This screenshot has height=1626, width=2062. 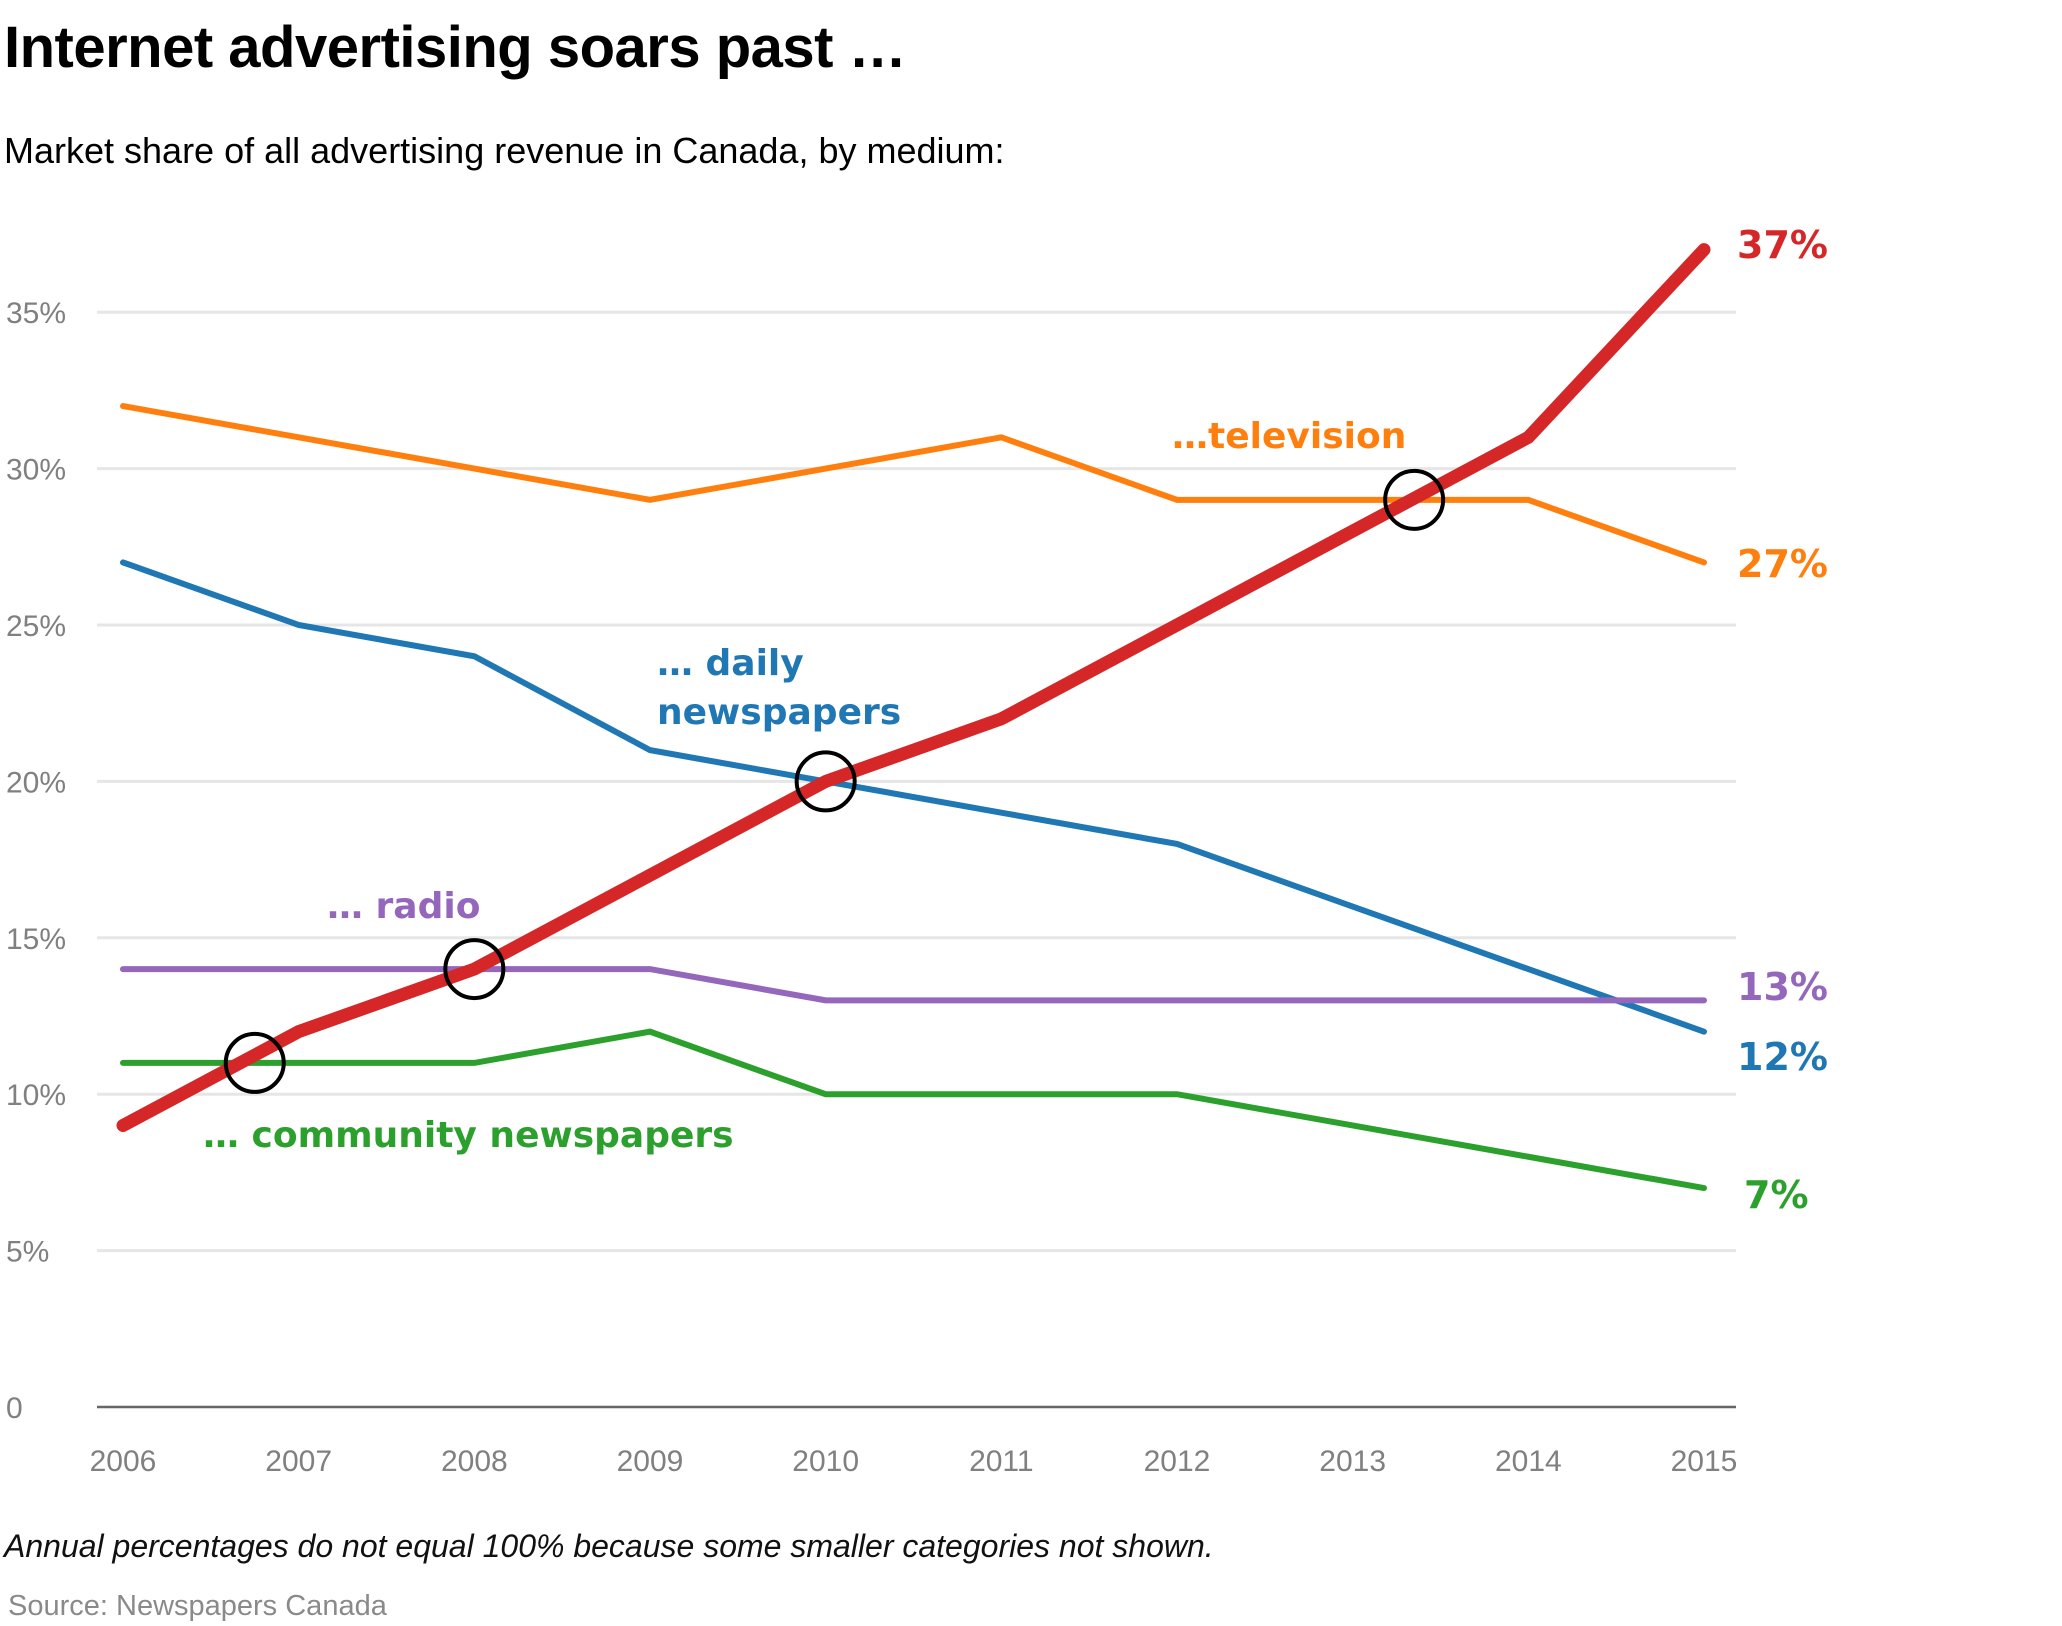 What do you see at coordinates (403, 906) in the screenshot?
I see `series-label-radio: … radio` at bounding box center [403, 906].